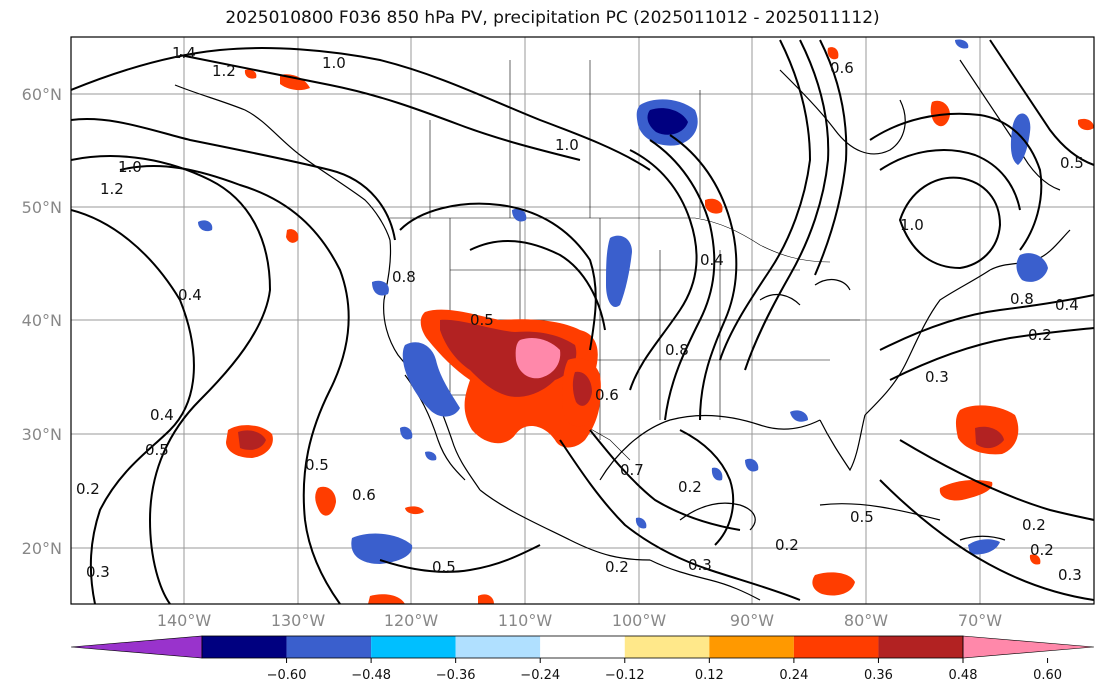 Image resolution: width=1105 pixels, height=698 pixels. What do you see at coordinates (42, 207) in the screenshot?
I see `lat-label: 50°N` at bounding box center [42, 207].